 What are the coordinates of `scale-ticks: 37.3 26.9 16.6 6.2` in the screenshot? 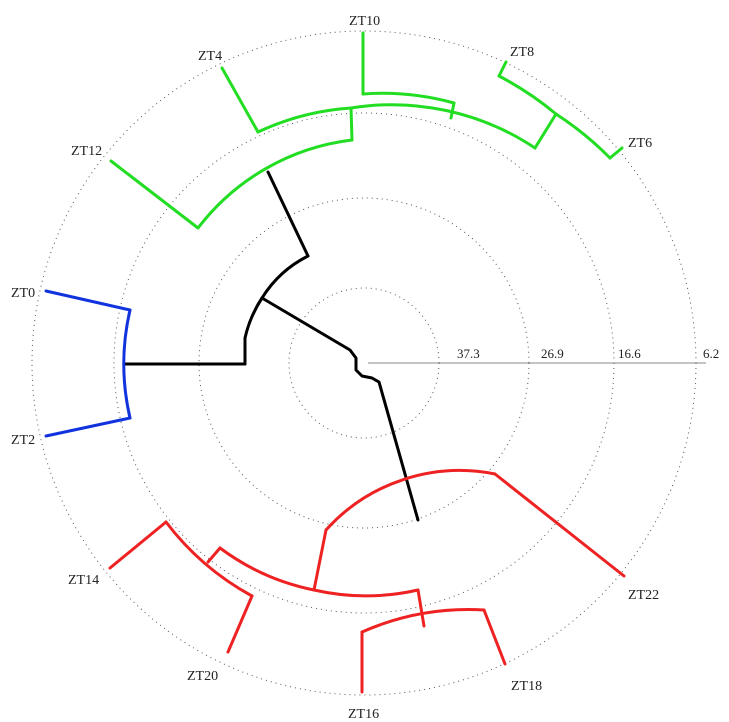 It's located at (588, 353).